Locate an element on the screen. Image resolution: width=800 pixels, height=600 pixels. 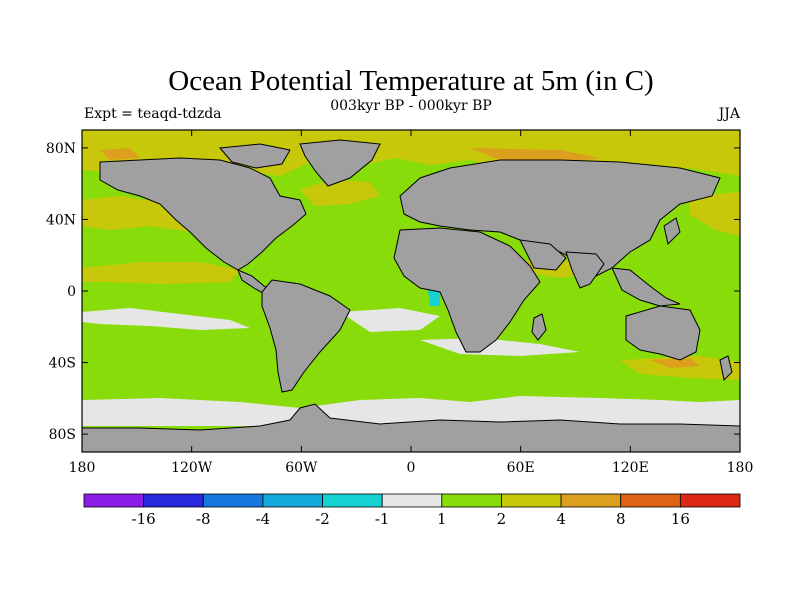
land-africa is located at coordinates (467, 290).